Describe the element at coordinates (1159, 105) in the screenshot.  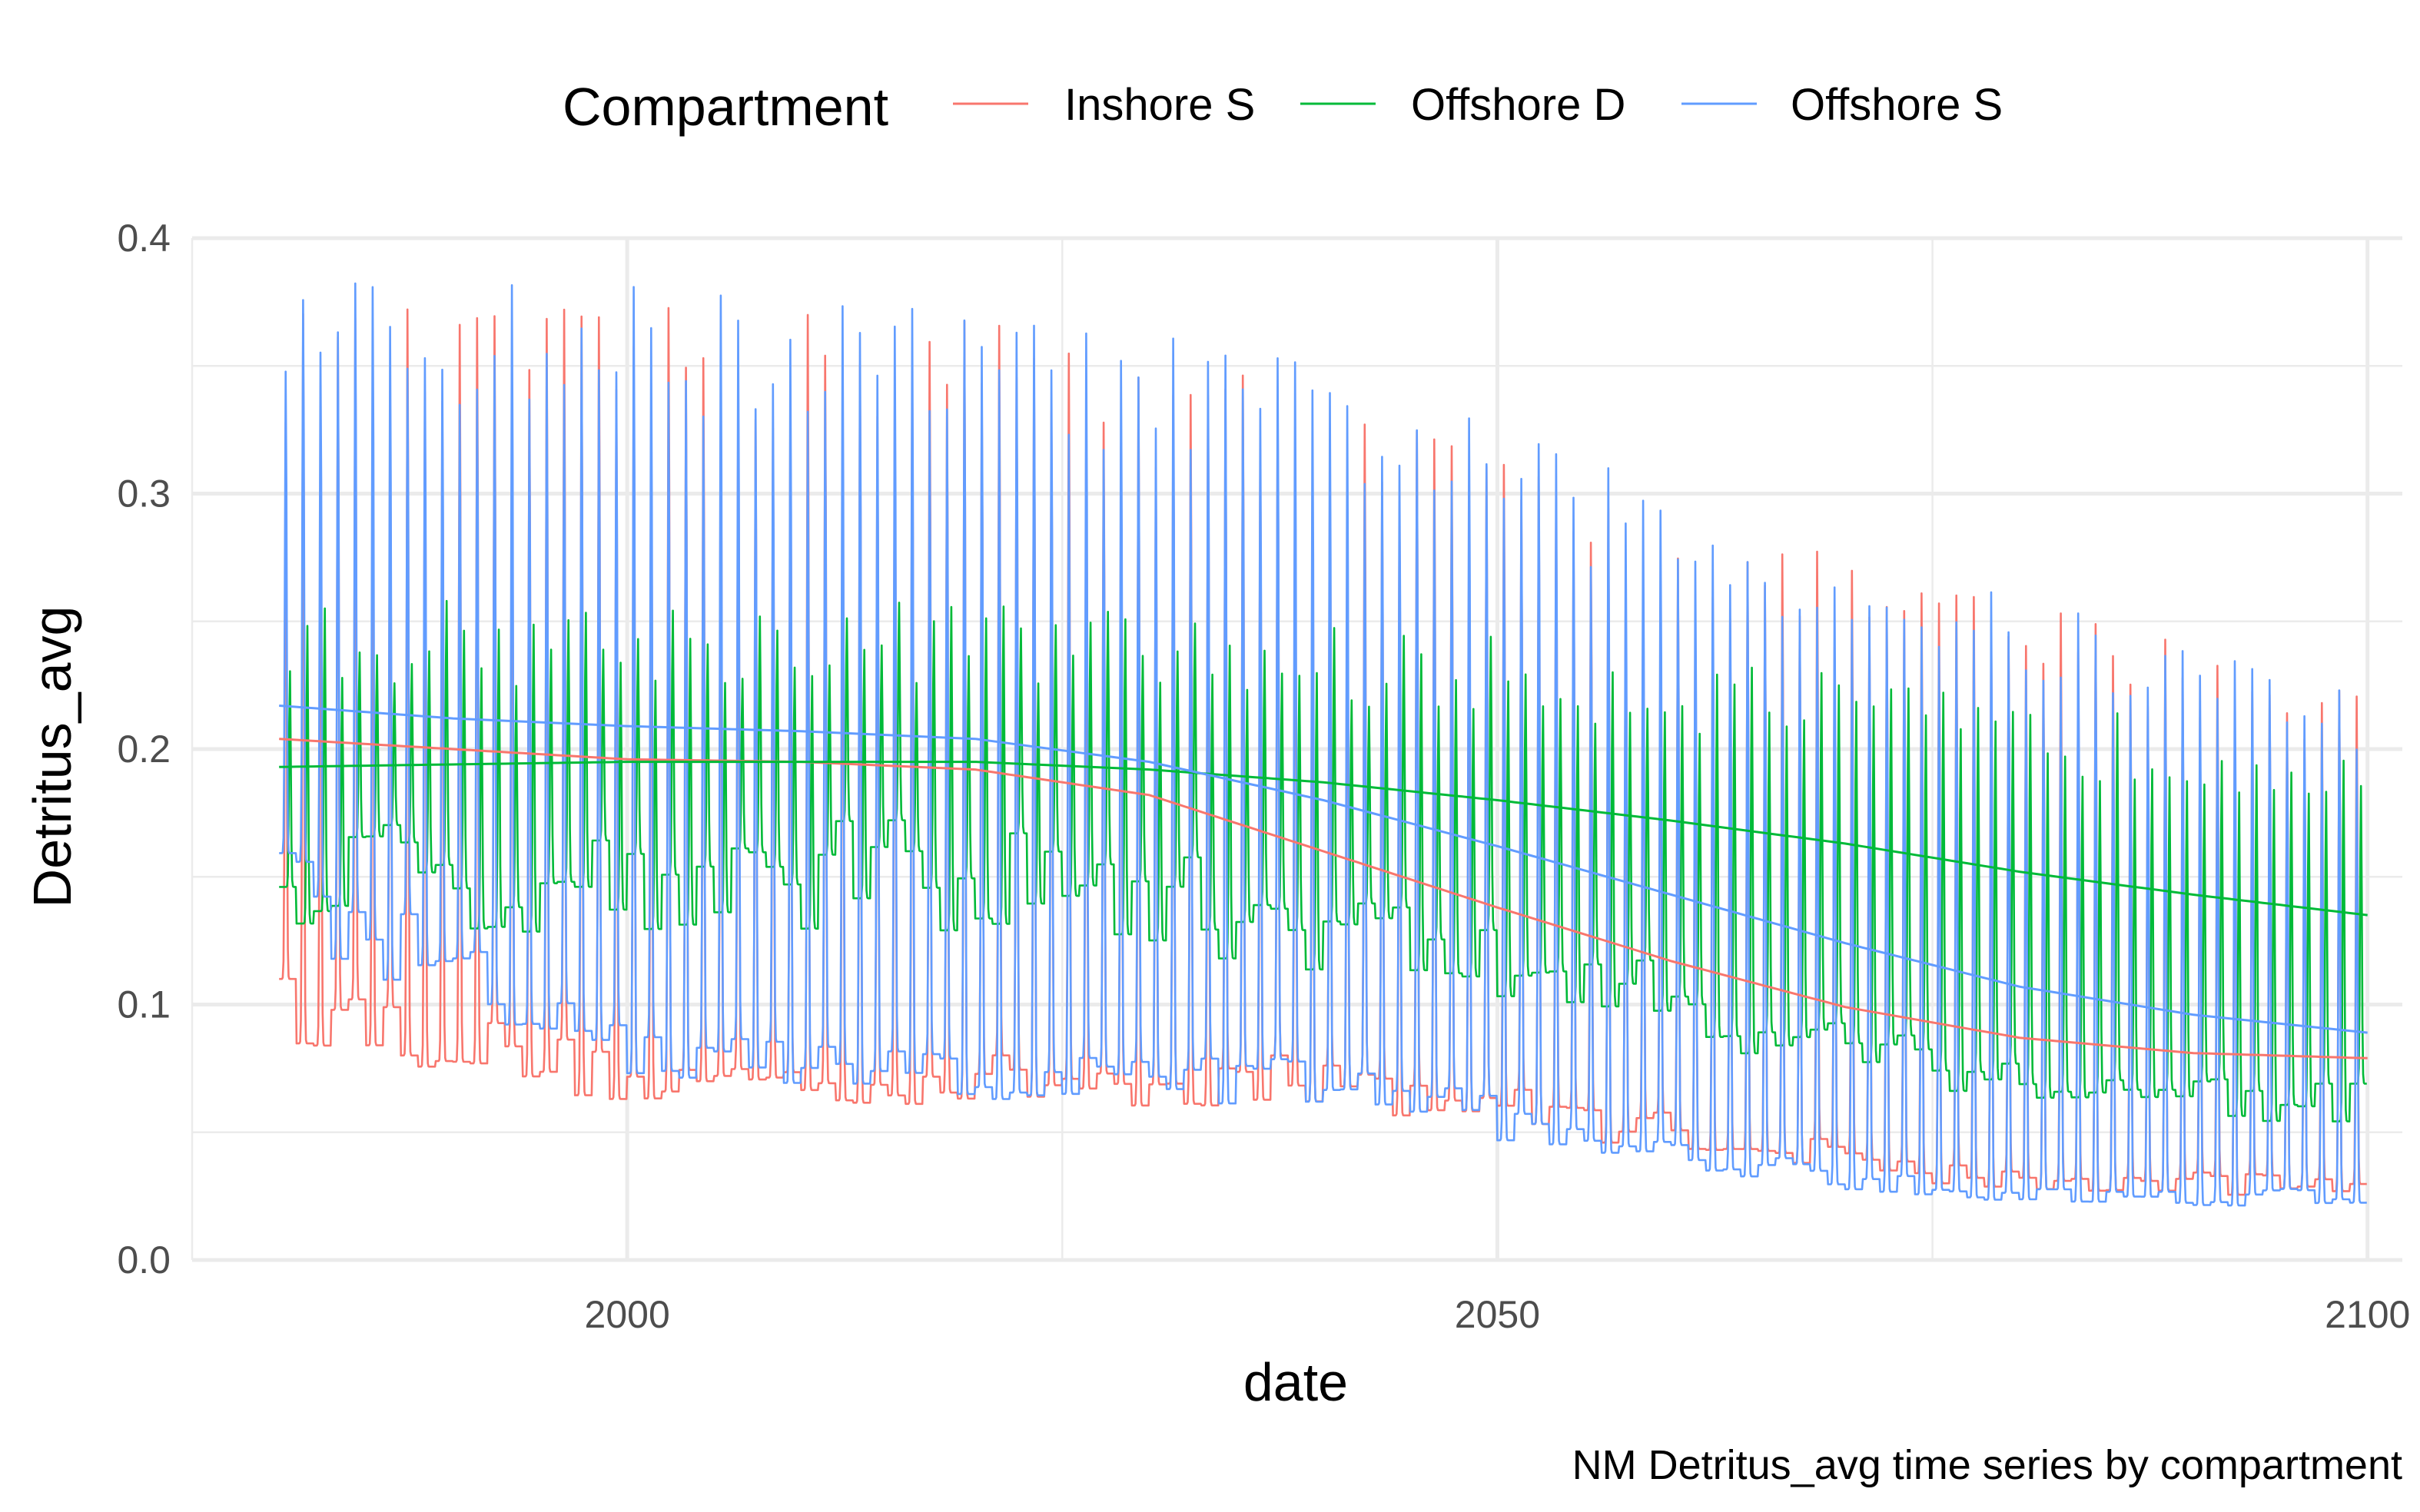
I see `legend-label: Inshore S` at that location.